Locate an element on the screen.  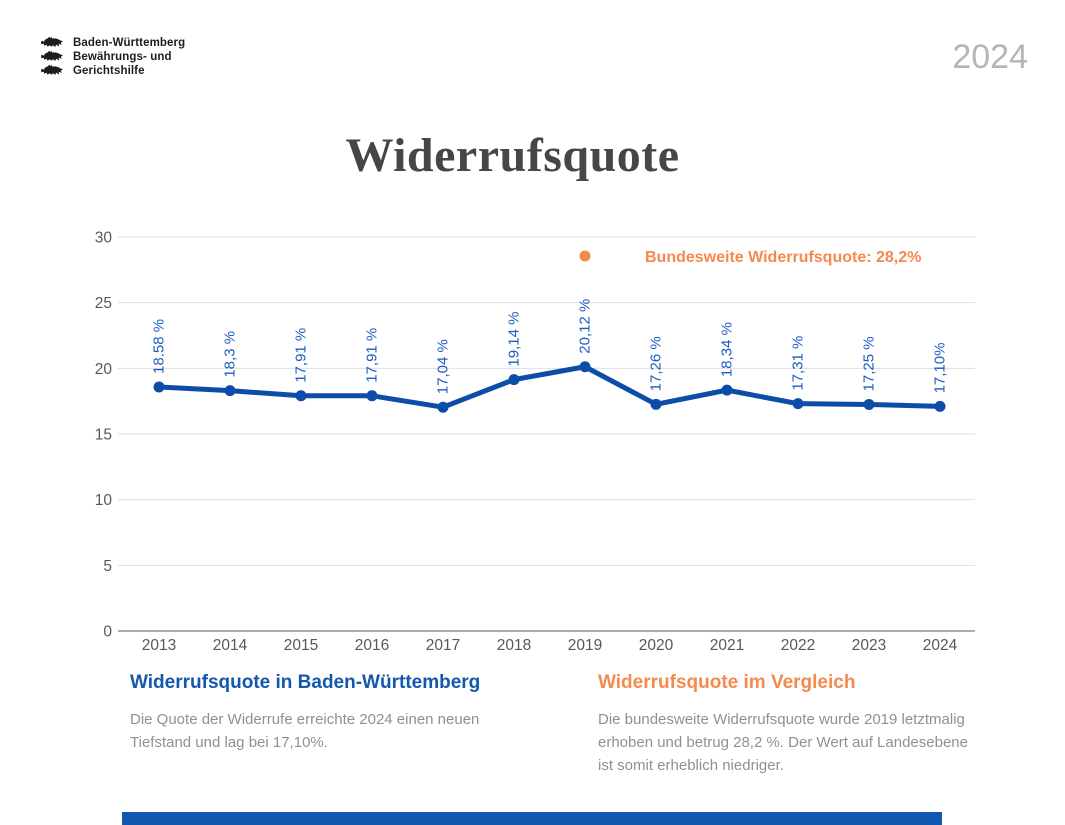
svg-text: 20 is located at coordinates (104, 369).